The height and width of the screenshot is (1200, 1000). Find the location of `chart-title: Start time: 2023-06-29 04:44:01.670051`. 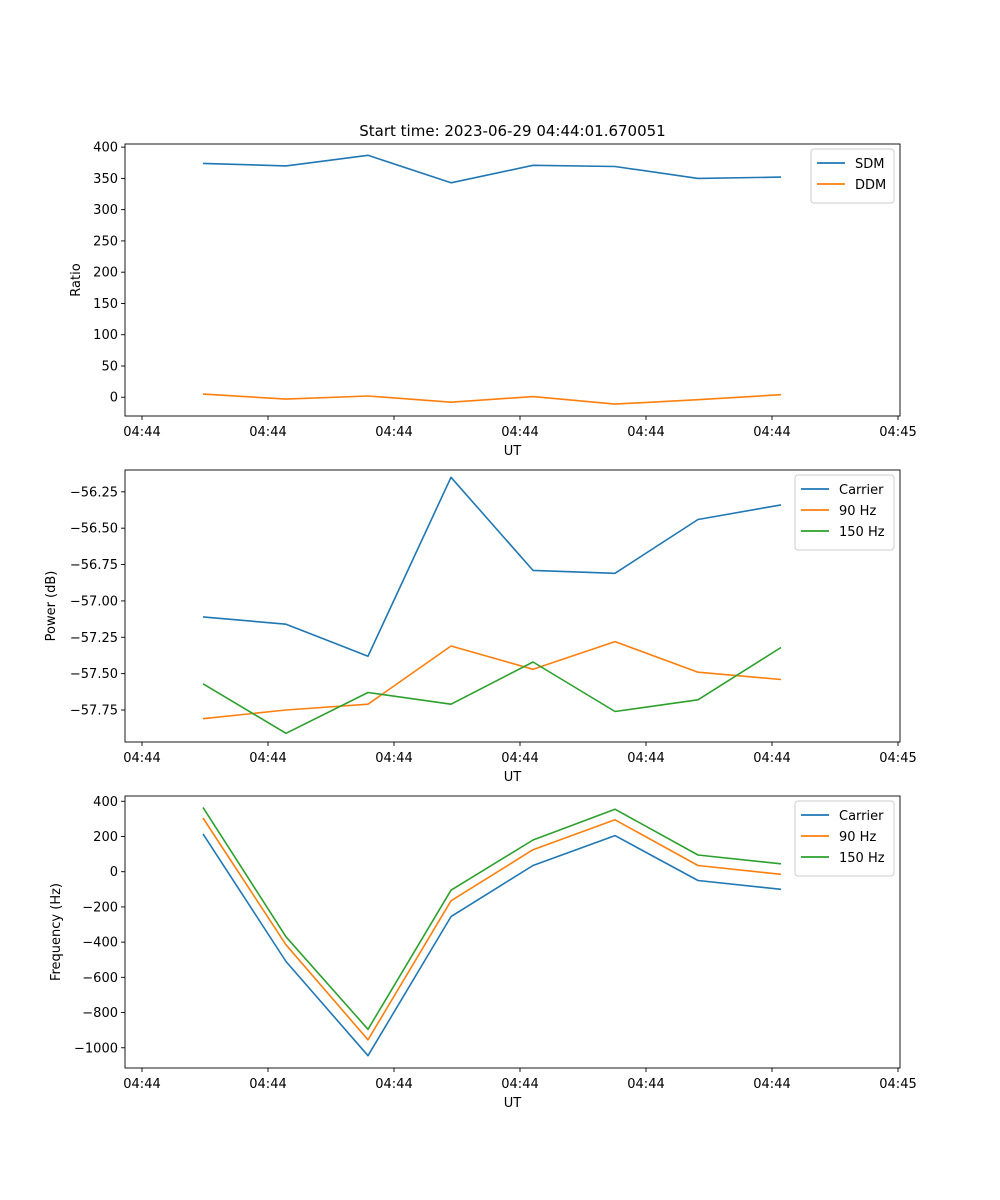

chart-title: Start time: 2023-06-29 04:44:01.670051 is located at coordinates (512, 131).